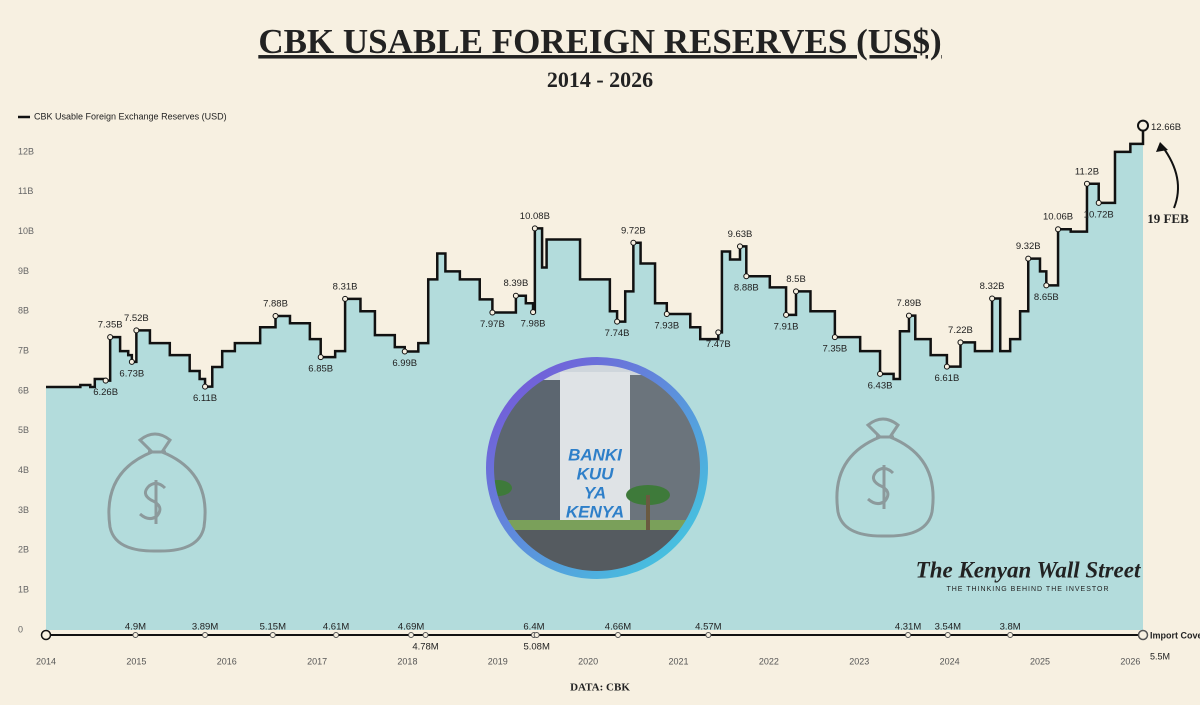  What do you see at coordinates (1166, 127) in the screenshot?
I see `data-label: 12.66B` at bounding box center [1166, 127].